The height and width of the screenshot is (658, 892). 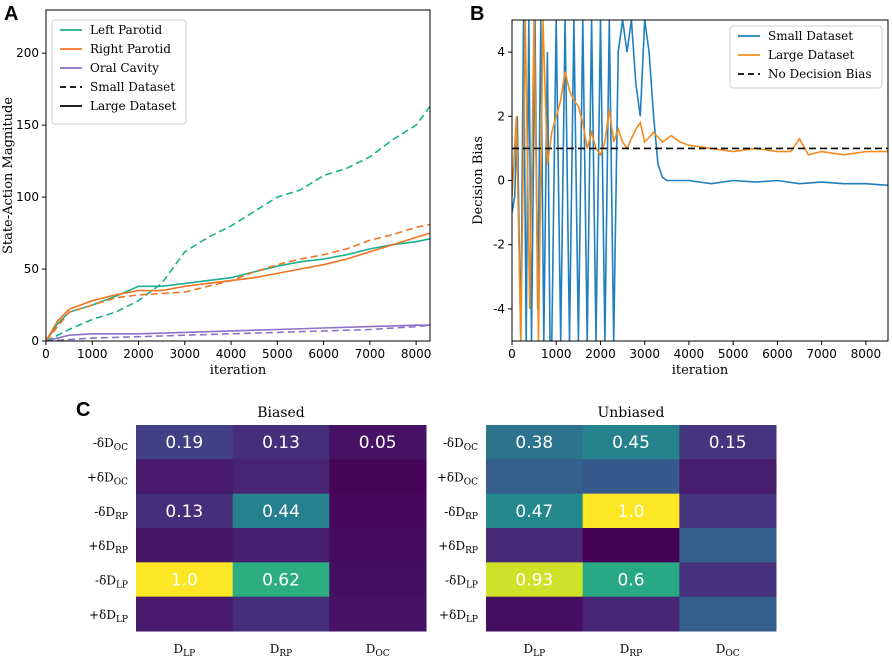 I want to click on heatmap-title: Biased, so click(x=281, y=413).